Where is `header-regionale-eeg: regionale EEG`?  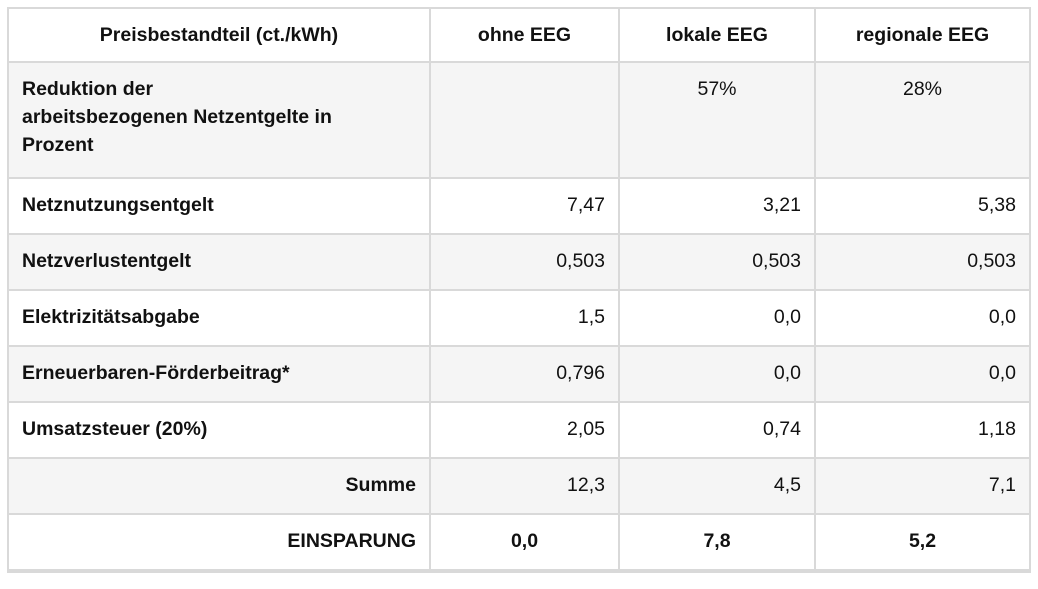
header-regionale-eeg: regionale EEG is located at coordinates (922, 35).